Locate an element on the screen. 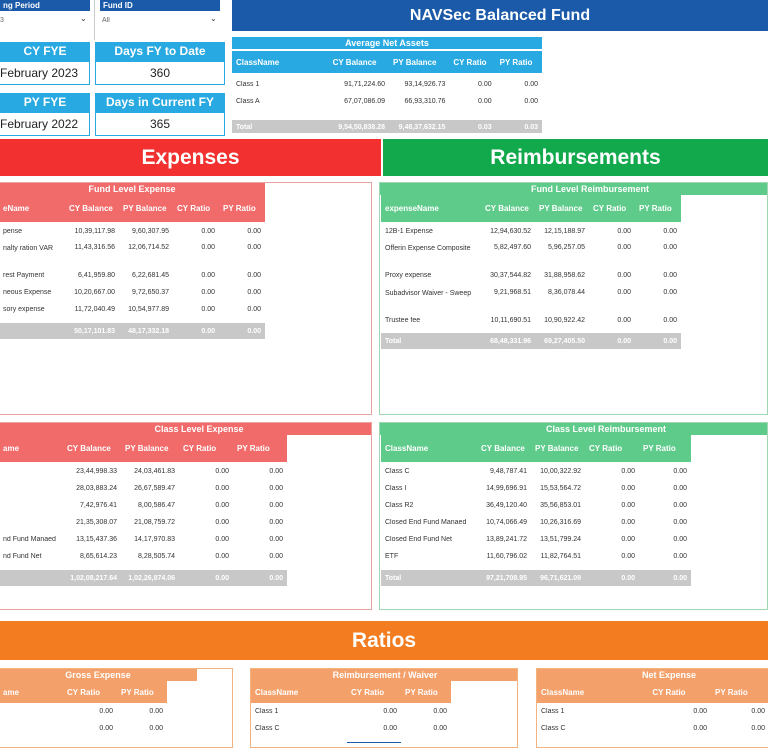  days-fy-to-date-value: 360 is located at coordinates (160, 73).